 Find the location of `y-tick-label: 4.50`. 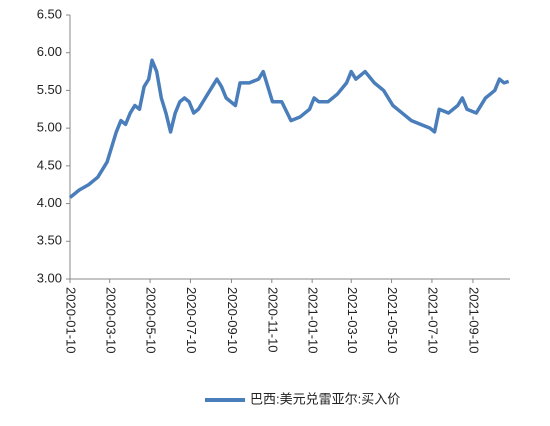

y-tick-label: 4.50 is located at coordinates (49, 164).